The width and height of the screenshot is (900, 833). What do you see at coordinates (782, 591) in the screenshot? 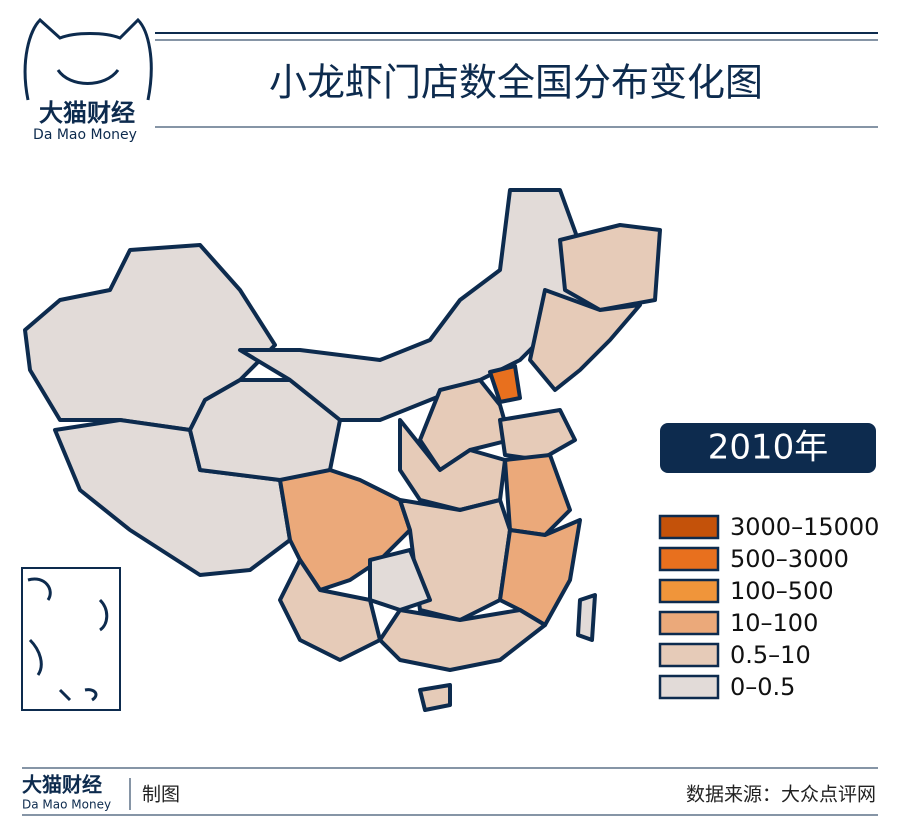
I see `legend-label: 100–500` at bounding box center [782, 591].